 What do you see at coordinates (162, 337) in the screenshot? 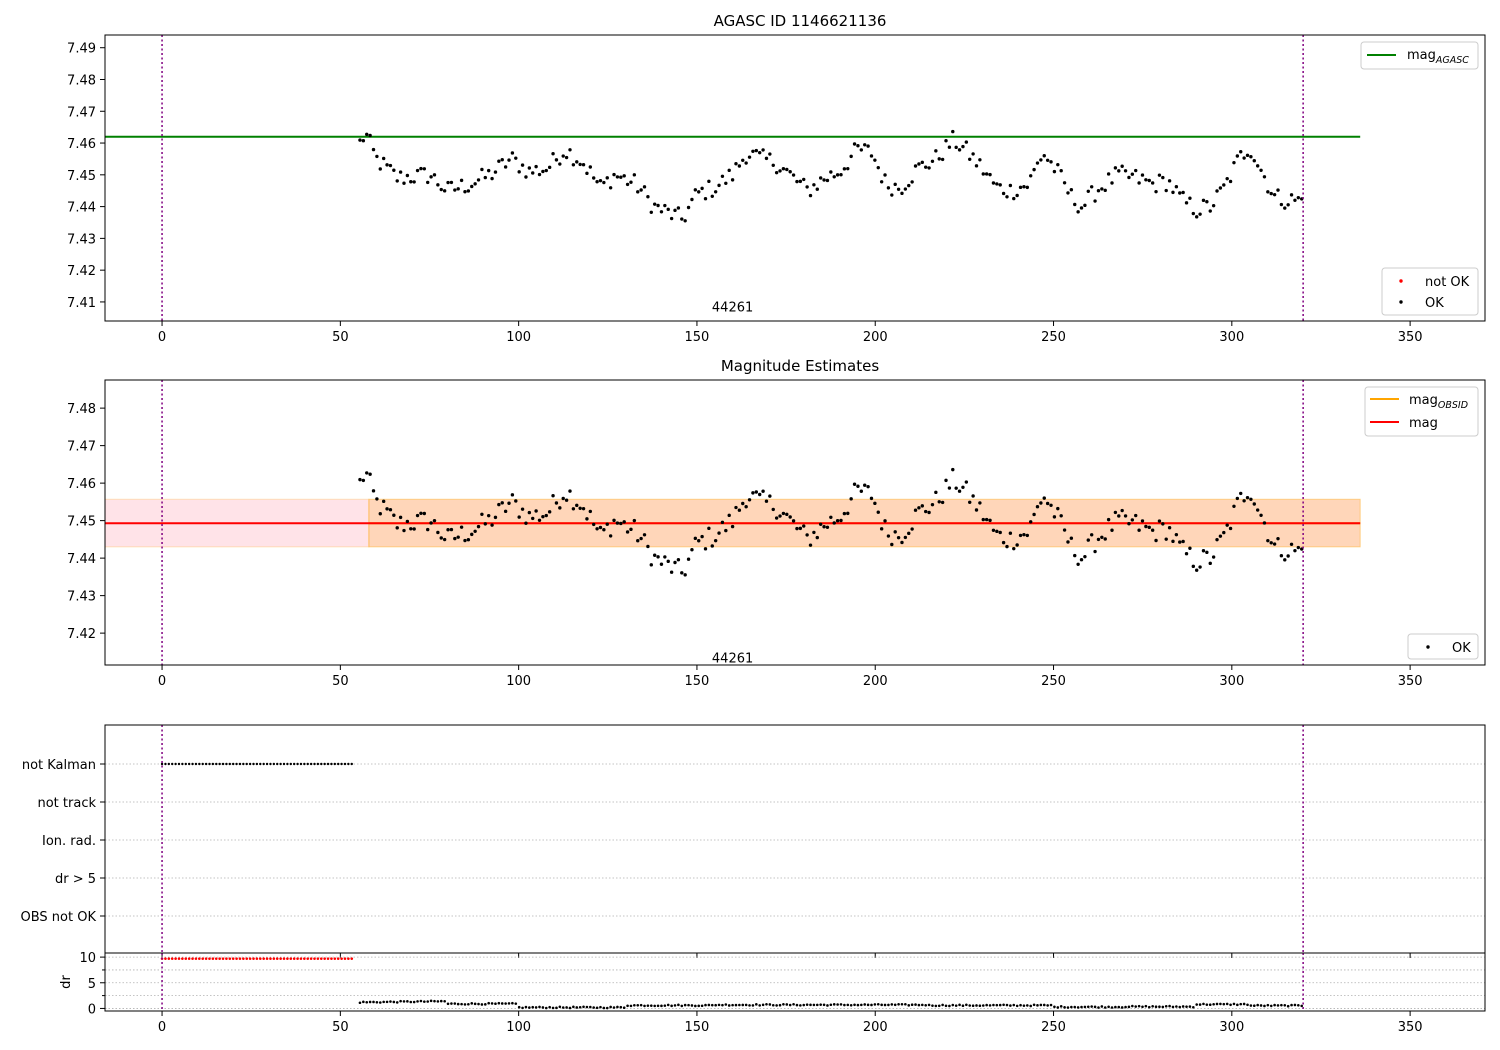
I see `x-tick-label: 0` at bounding box center [162, 337].